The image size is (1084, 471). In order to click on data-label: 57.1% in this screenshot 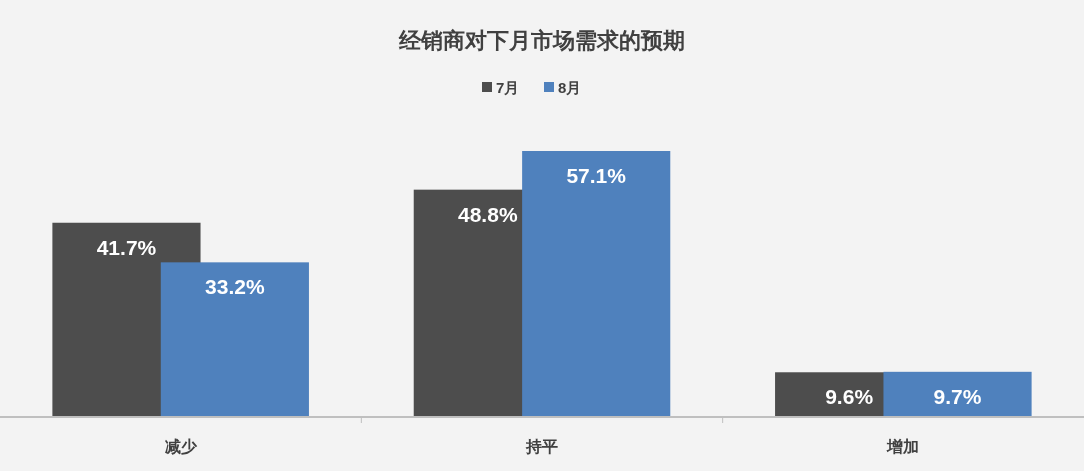, I will do `click(596, 175)`.